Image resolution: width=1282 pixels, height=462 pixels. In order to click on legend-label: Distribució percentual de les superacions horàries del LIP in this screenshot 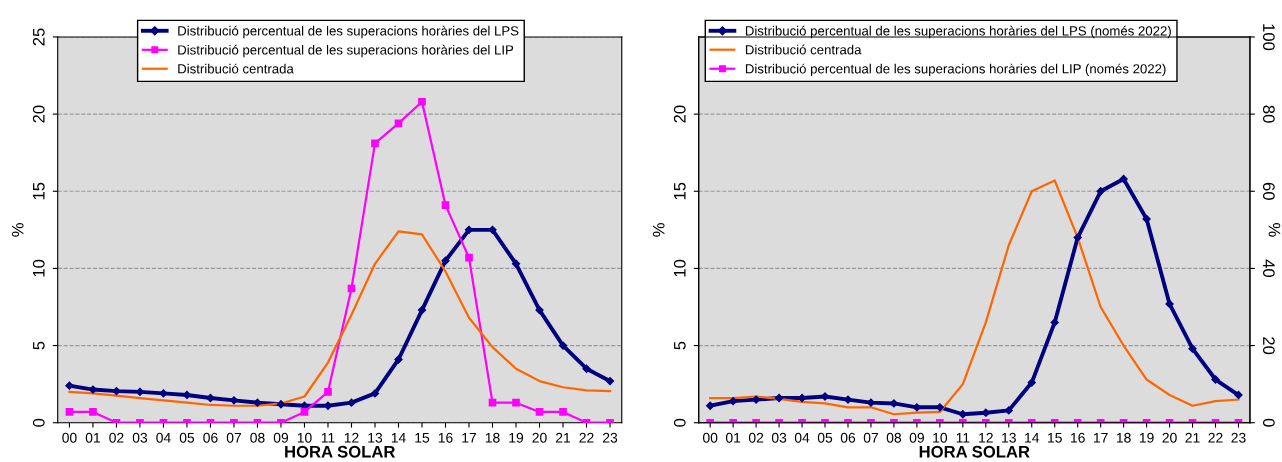, I will do `click(346, 51)`.